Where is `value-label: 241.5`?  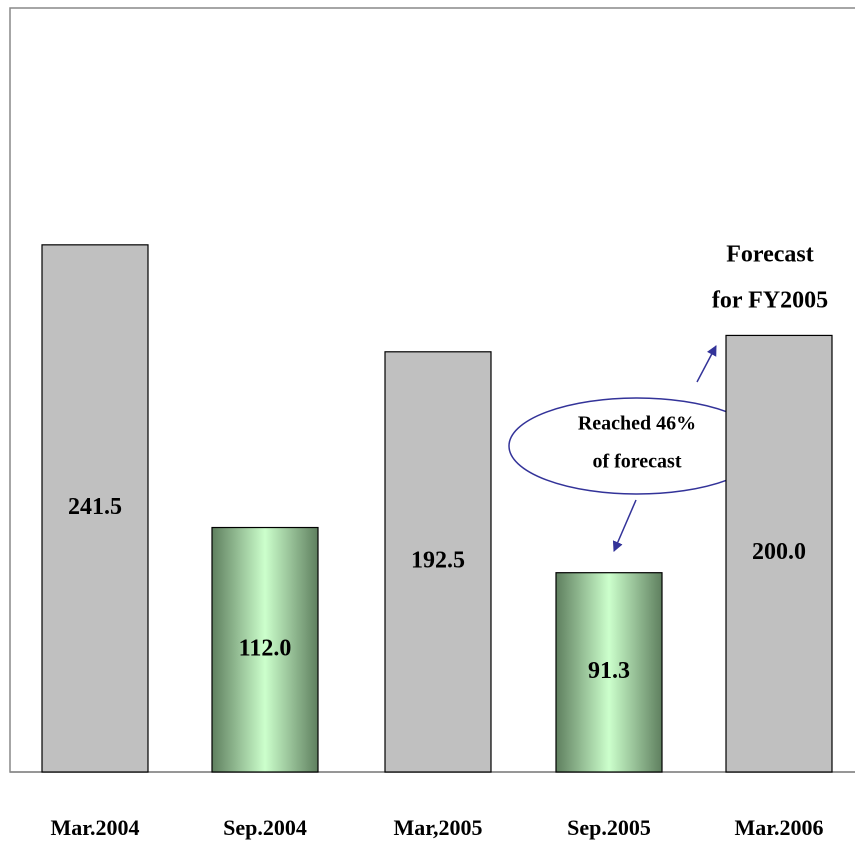 value-label: 241.5 is located at coordinates (95, 507).